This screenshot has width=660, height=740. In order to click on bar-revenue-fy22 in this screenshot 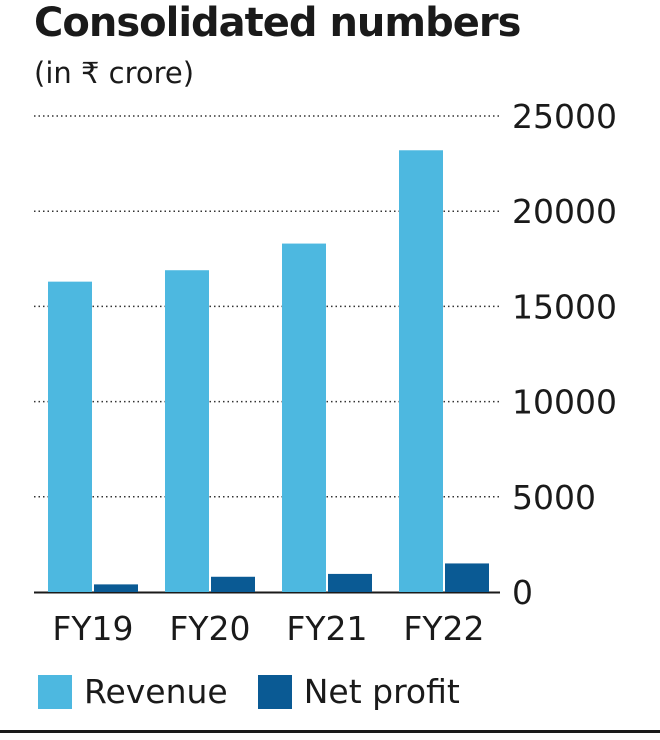, I will do `click(421, 371)`.